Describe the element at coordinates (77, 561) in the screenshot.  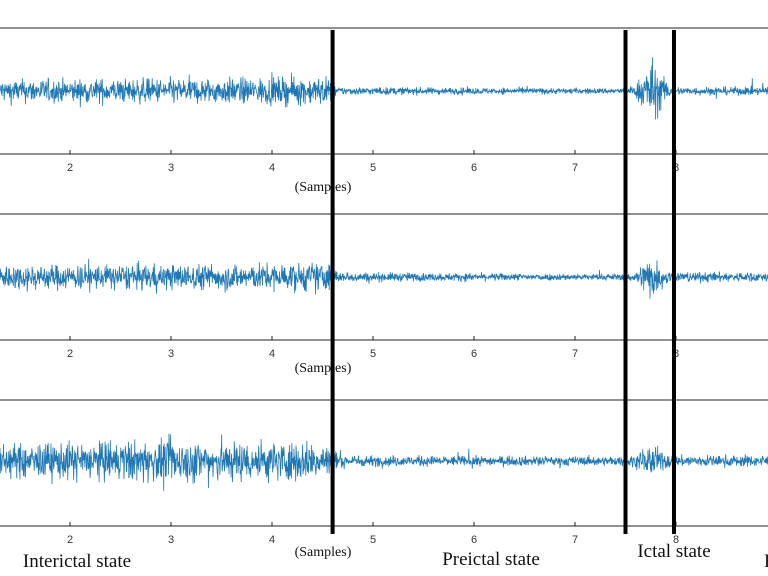
I see `state-label: Interictal state` at that location.